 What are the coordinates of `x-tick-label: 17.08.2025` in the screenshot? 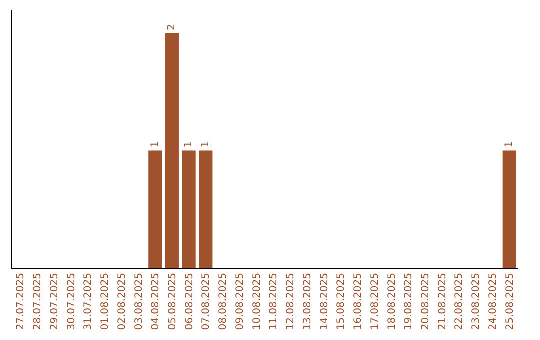 It's located at (375, 301).